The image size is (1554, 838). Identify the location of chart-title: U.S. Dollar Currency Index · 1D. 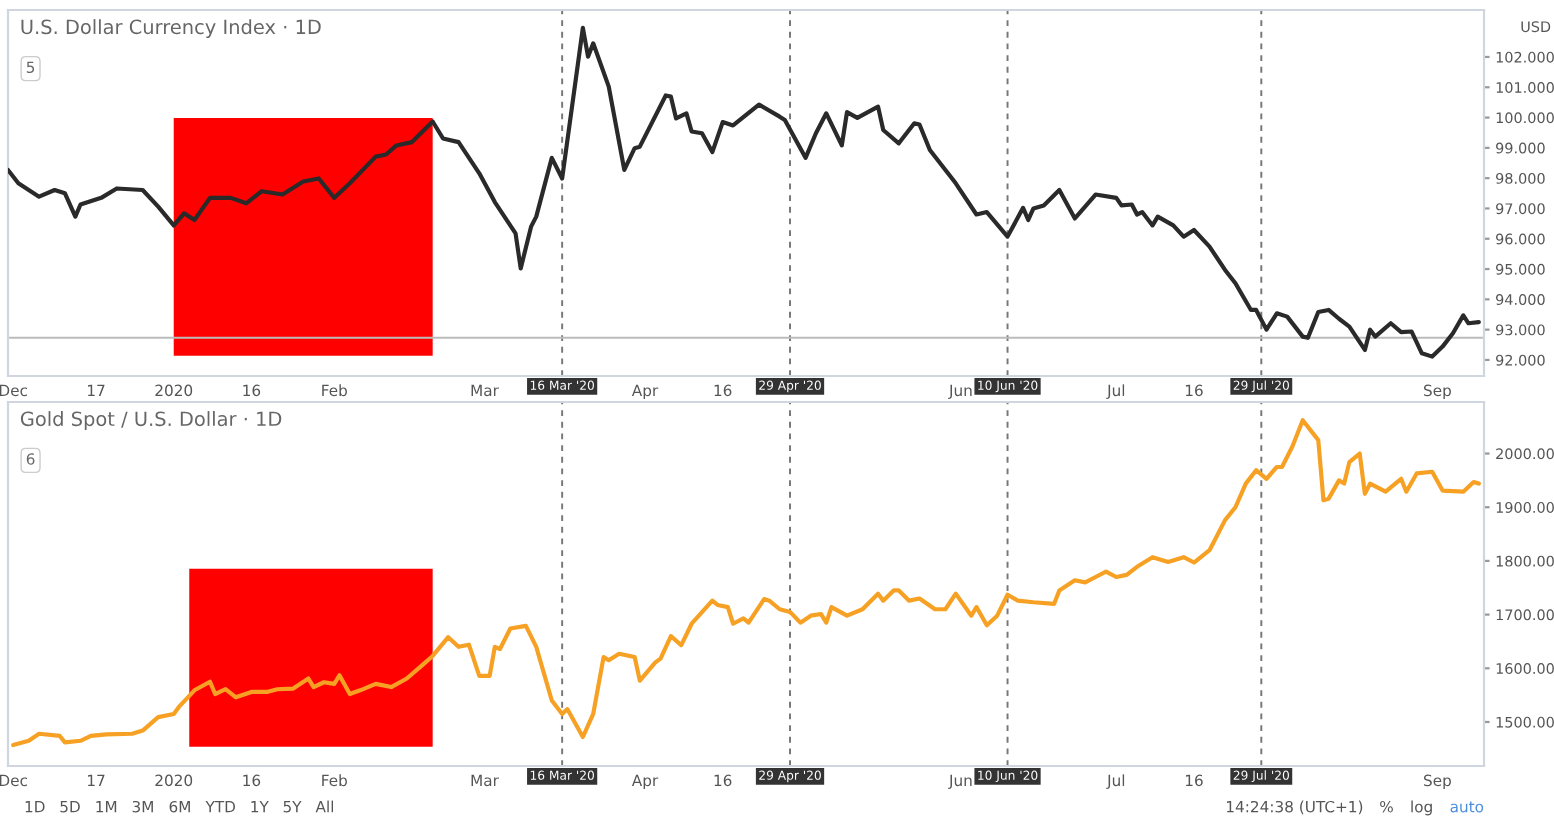
(171, 28).